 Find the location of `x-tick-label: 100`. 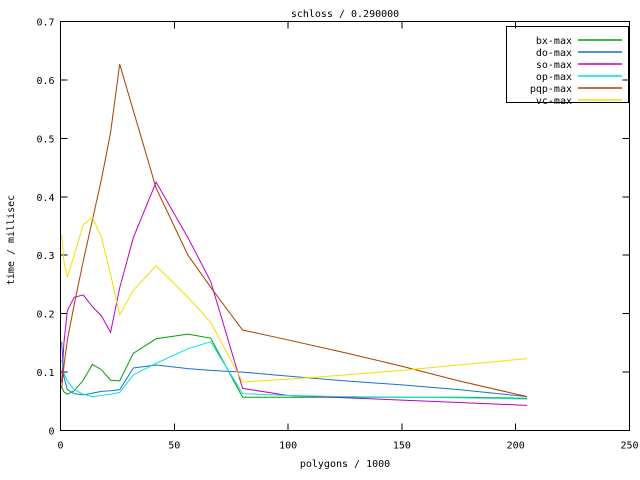

x-tick-label: 100 is located at coordinates (288, 446).